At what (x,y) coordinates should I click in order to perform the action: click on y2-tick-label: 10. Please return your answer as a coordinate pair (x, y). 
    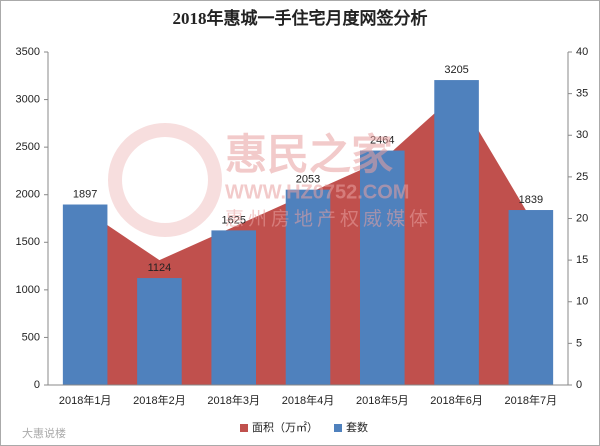
    Looking at the image, I should click on (582, 302).